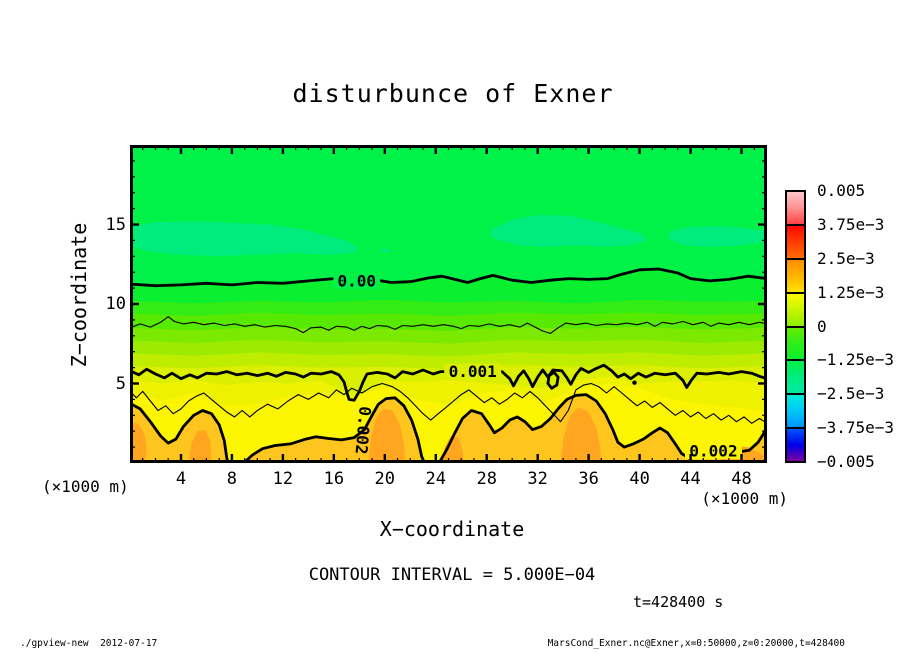 Image resolution: width=904 pixels, height=654 pixels. What do you see at coordinates (452, 575) in the screenshot?
I see `contour-interval-label: CONTOUR INTERVAL = 5.000E−04` at bounding box center [452, 575].